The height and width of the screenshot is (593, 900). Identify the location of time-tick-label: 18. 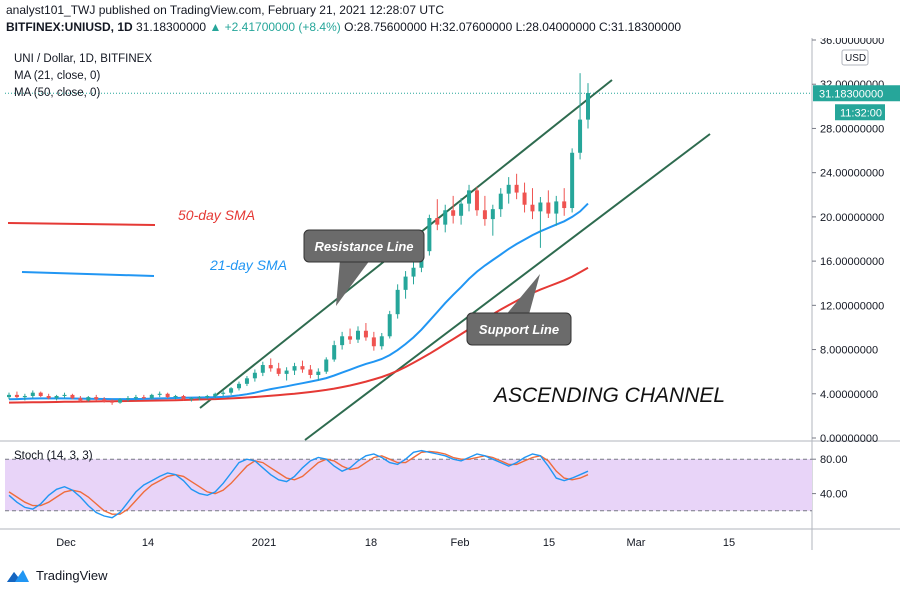
(371, 543).